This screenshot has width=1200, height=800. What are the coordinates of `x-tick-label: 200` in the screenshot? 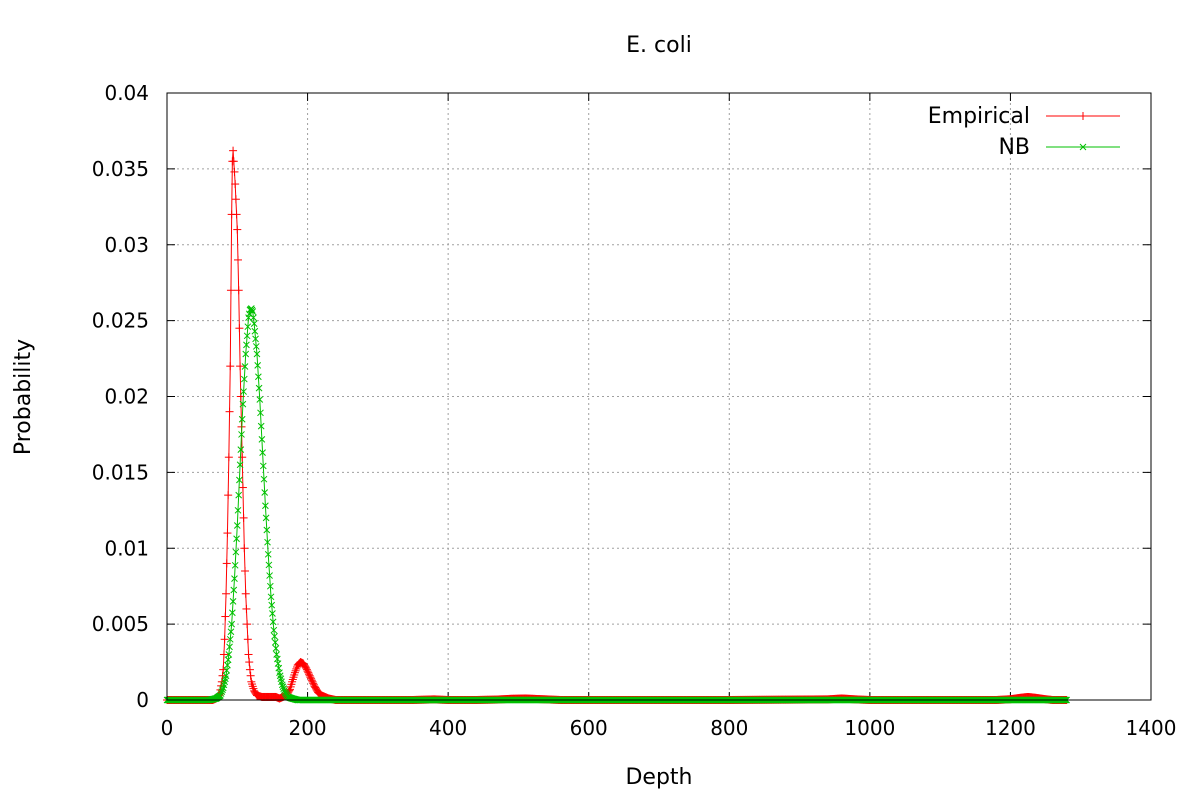 It's located at (307, 728).